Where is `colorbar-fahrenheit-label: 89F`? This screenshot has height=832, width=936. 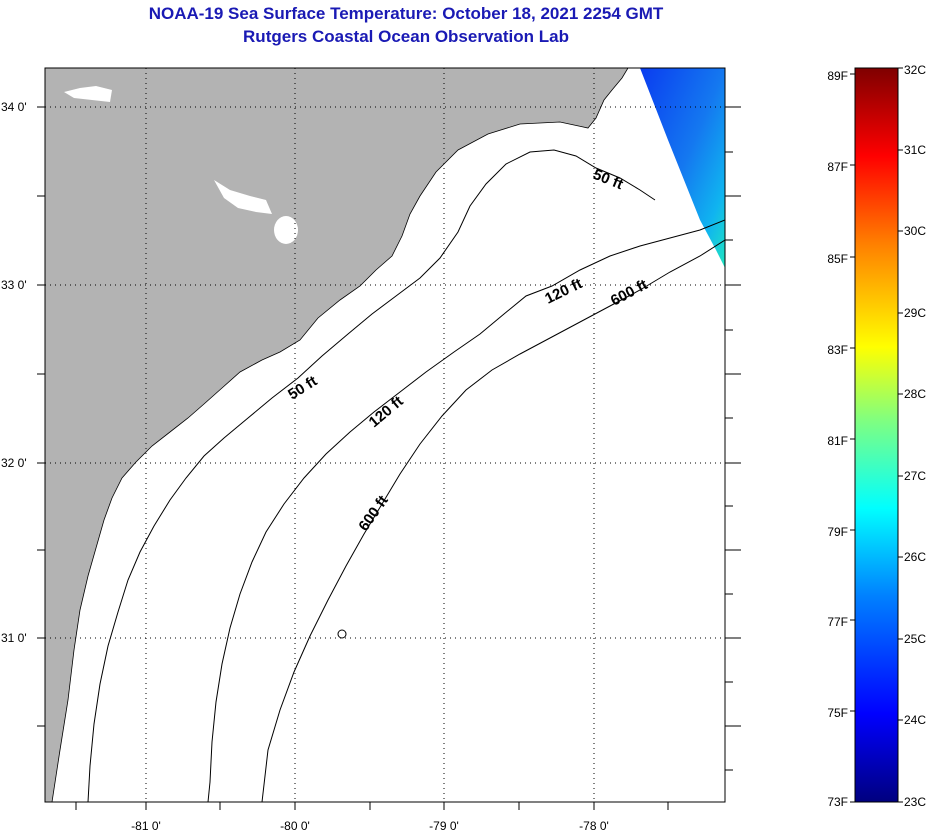 colorbar-fahrenheit-label: 89F is located at coordinates (837, 76).